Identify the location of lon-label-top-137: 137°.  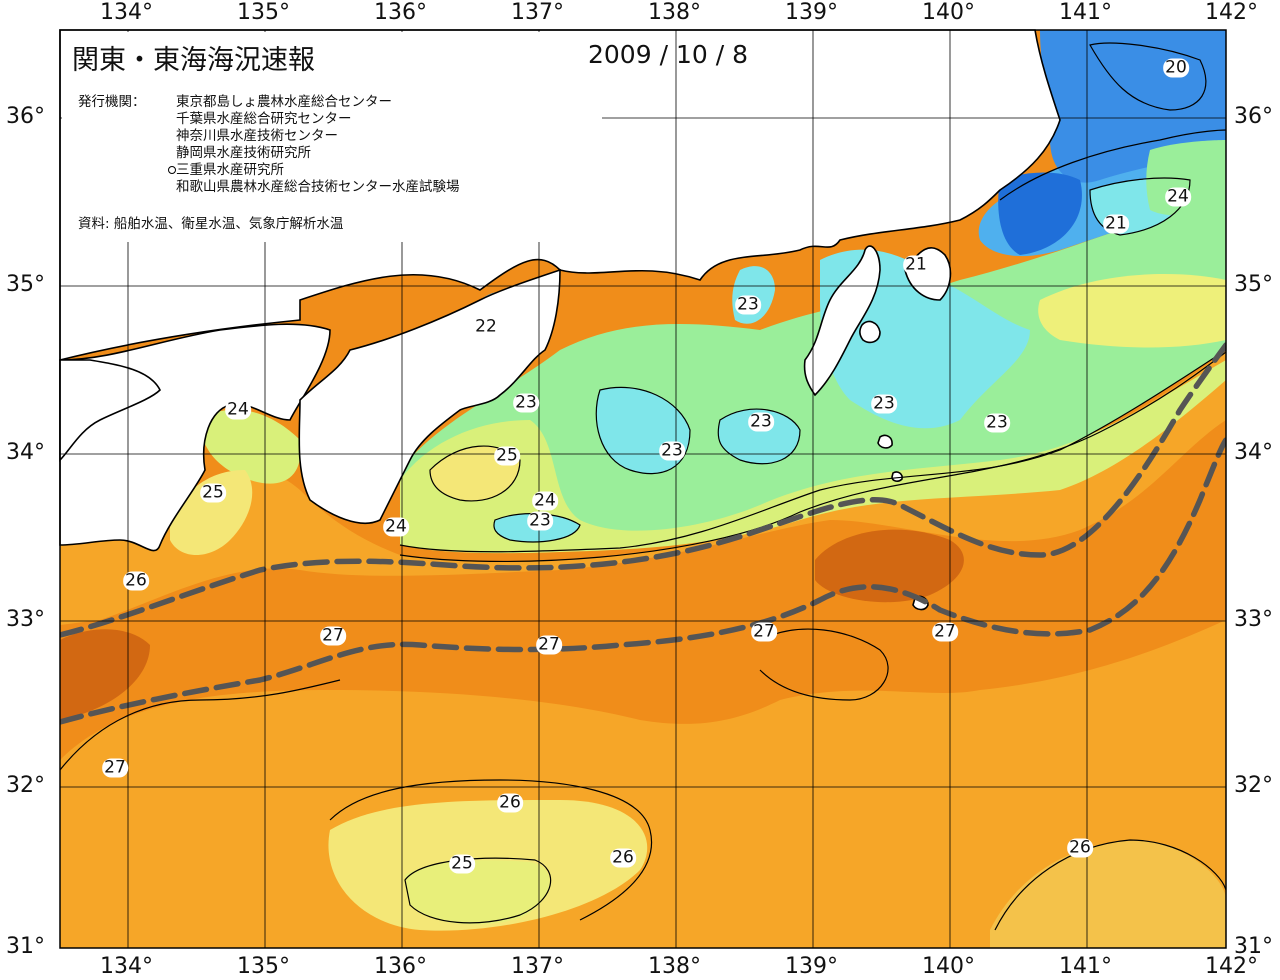
(537, 12).